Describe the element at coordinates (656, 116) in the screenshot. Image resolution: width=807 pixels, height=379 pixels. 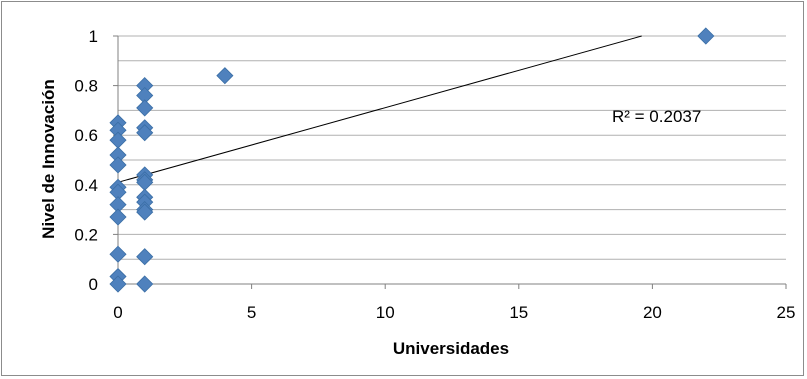
I see `r-squared-label: R² = 0.2037` at that location.